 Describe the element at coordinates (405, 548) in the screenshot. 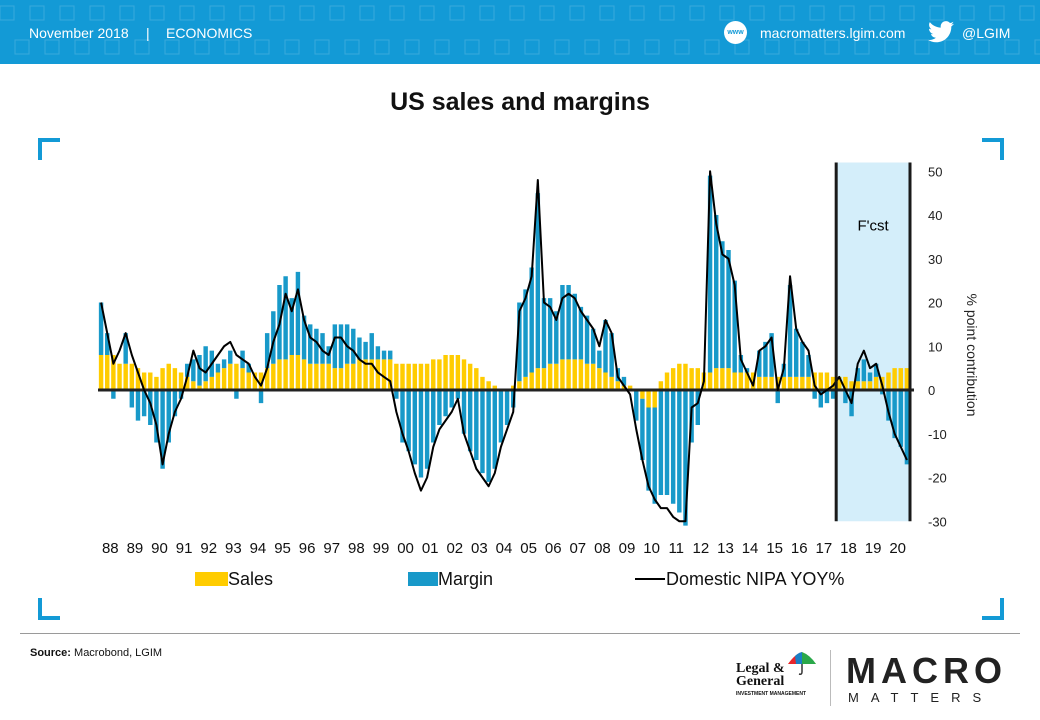

I see `x-tick-label: 00` at that location.